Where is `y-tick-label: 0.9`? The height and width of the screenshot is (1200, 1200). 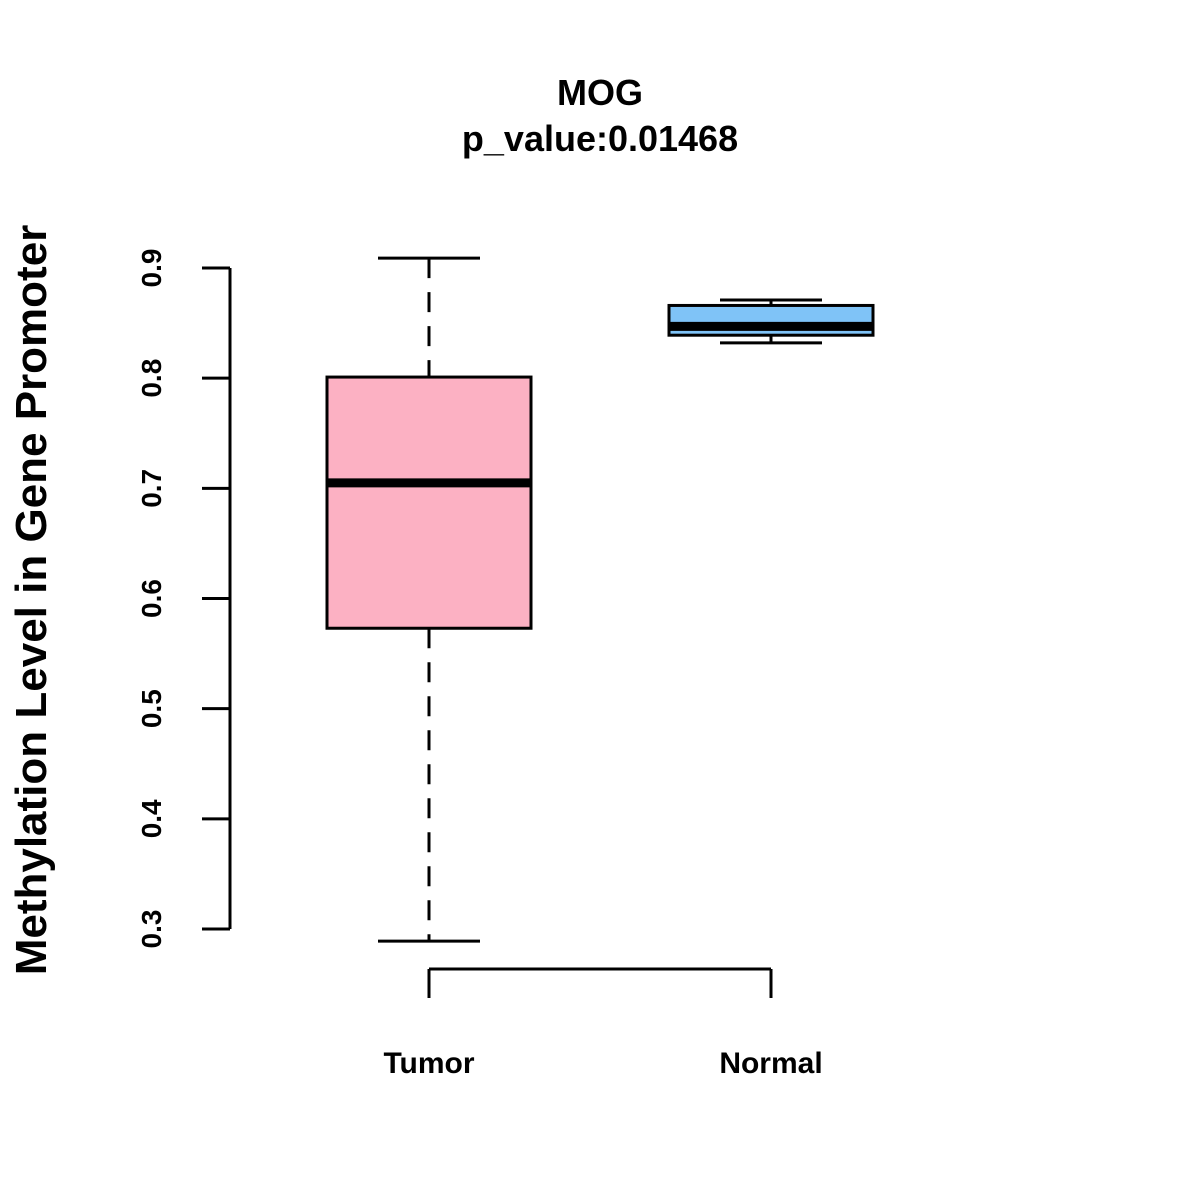
y-tick-label: 0.9 is located at coordinates (151, 268).